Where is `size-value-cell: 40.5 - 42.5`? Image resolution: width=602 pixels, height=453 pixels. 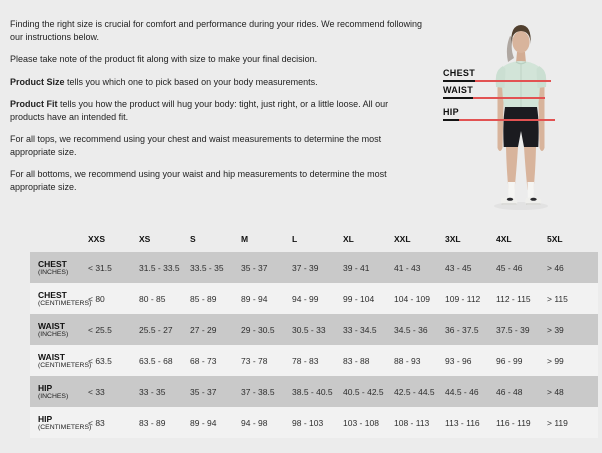
size-value-cell: 40.5 - 42.5 is located at coordinates (363, 391).